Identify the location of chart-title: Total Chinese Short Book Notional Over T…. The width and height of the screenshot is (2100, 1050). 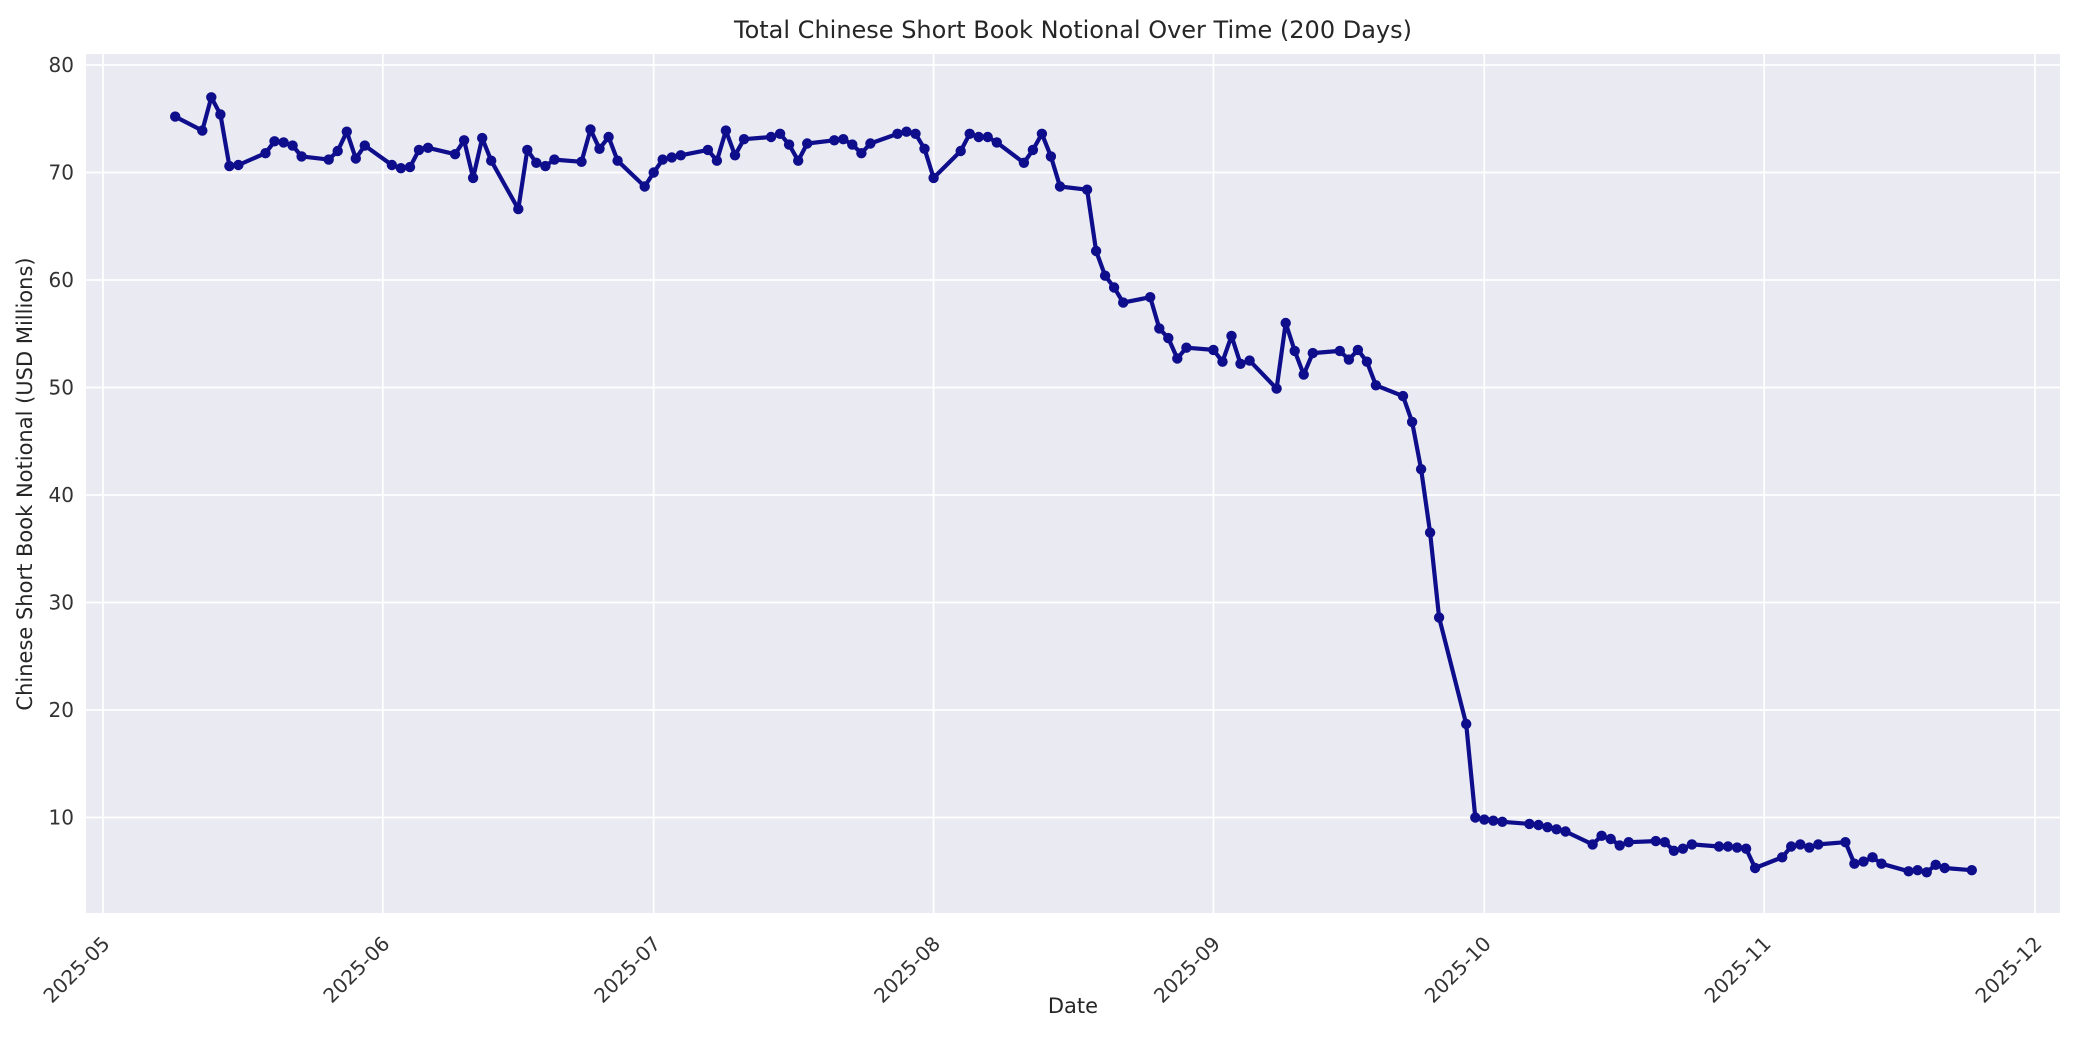
(1072, 30).